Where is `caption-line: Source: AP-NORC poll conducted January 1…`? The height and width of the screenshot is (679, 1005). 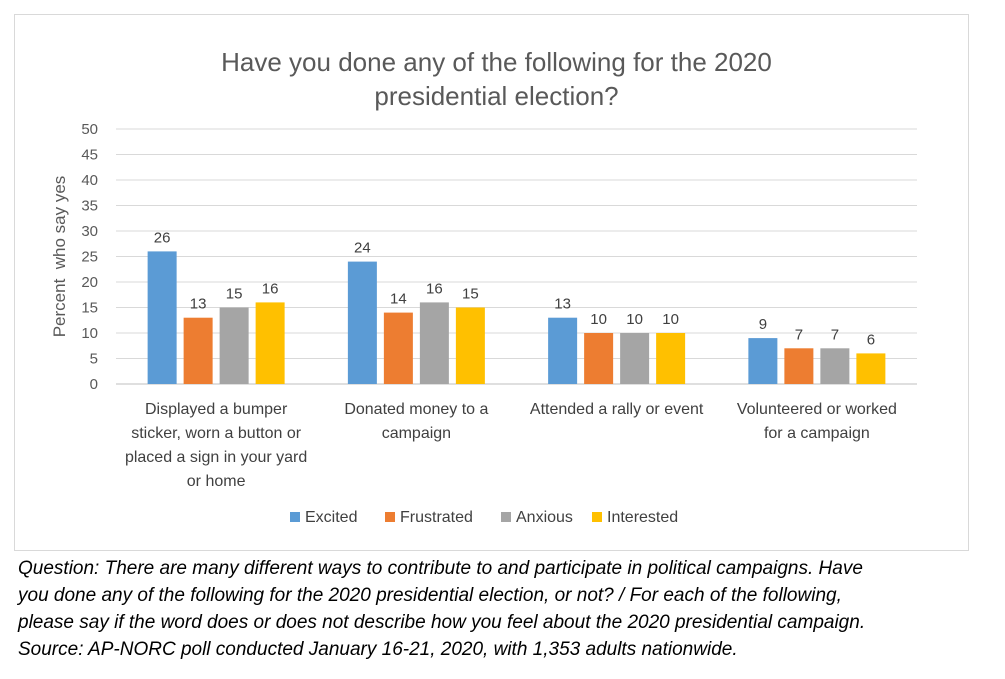
caption-line: Source: AP-NORC poll conducted January 1… is located at coordinates (378, 649).